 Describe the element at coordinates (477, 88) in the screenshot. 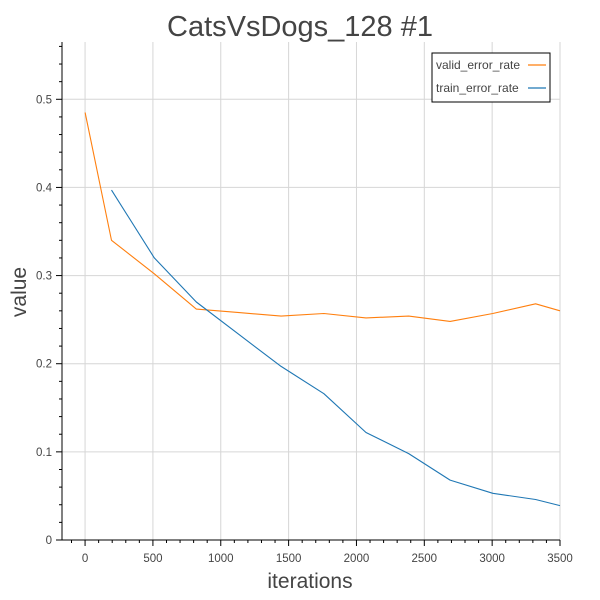

I see `legend-label-train-error-rate: train_error_rate` at that location.